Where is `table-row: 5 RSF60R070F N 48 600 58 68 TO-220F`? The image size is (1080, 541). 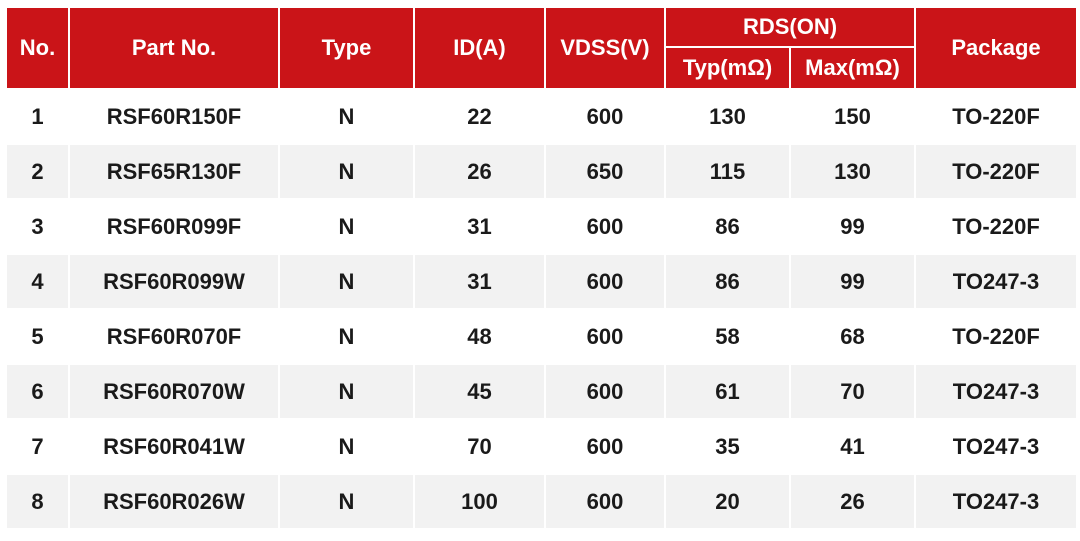
table-row: 5 RSF60R070F N 48 600 58 68 TO-220F is located at coordinates (542, 336).